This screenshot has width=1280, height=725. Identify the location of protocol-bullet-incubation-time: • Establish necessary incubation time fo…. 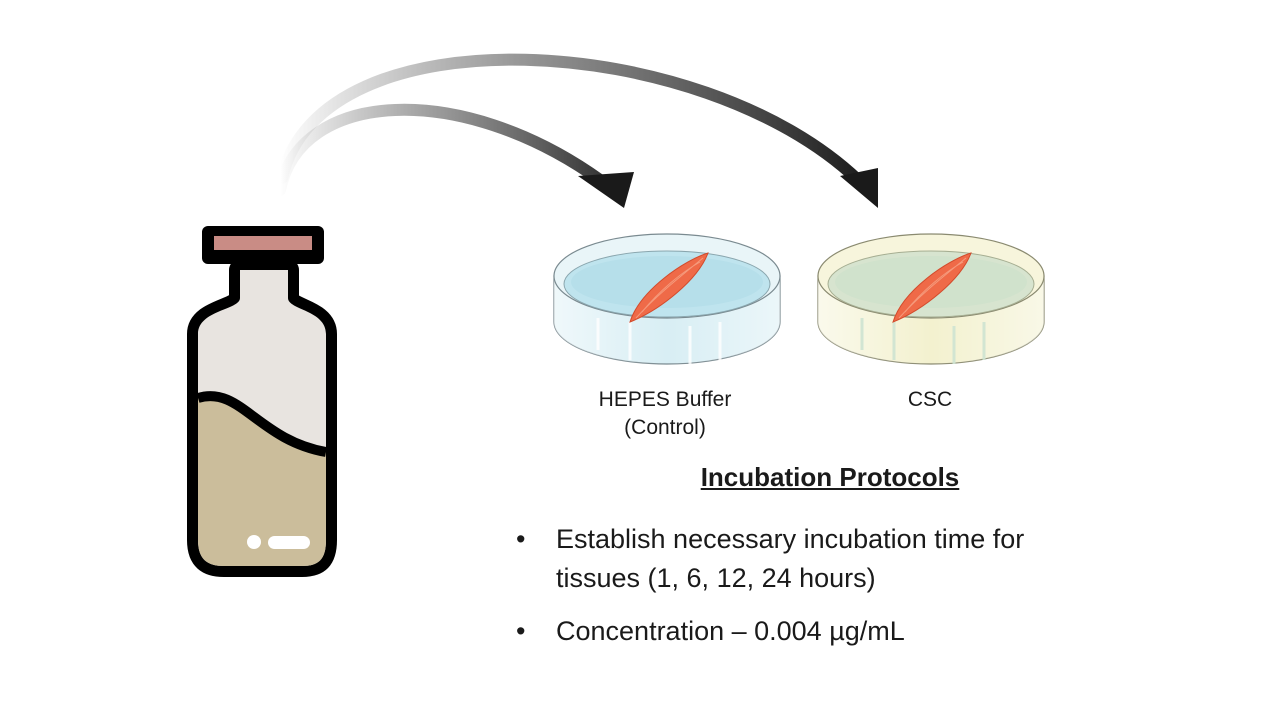
(816, 559).